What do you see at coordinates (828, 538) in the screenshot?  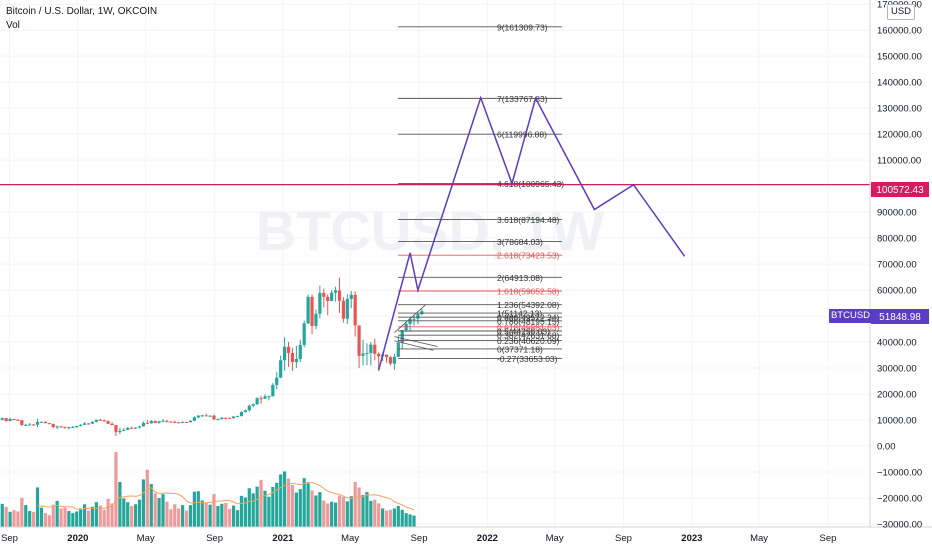 I see `time-tick-label: Sep` at bounding box center [828, 538].